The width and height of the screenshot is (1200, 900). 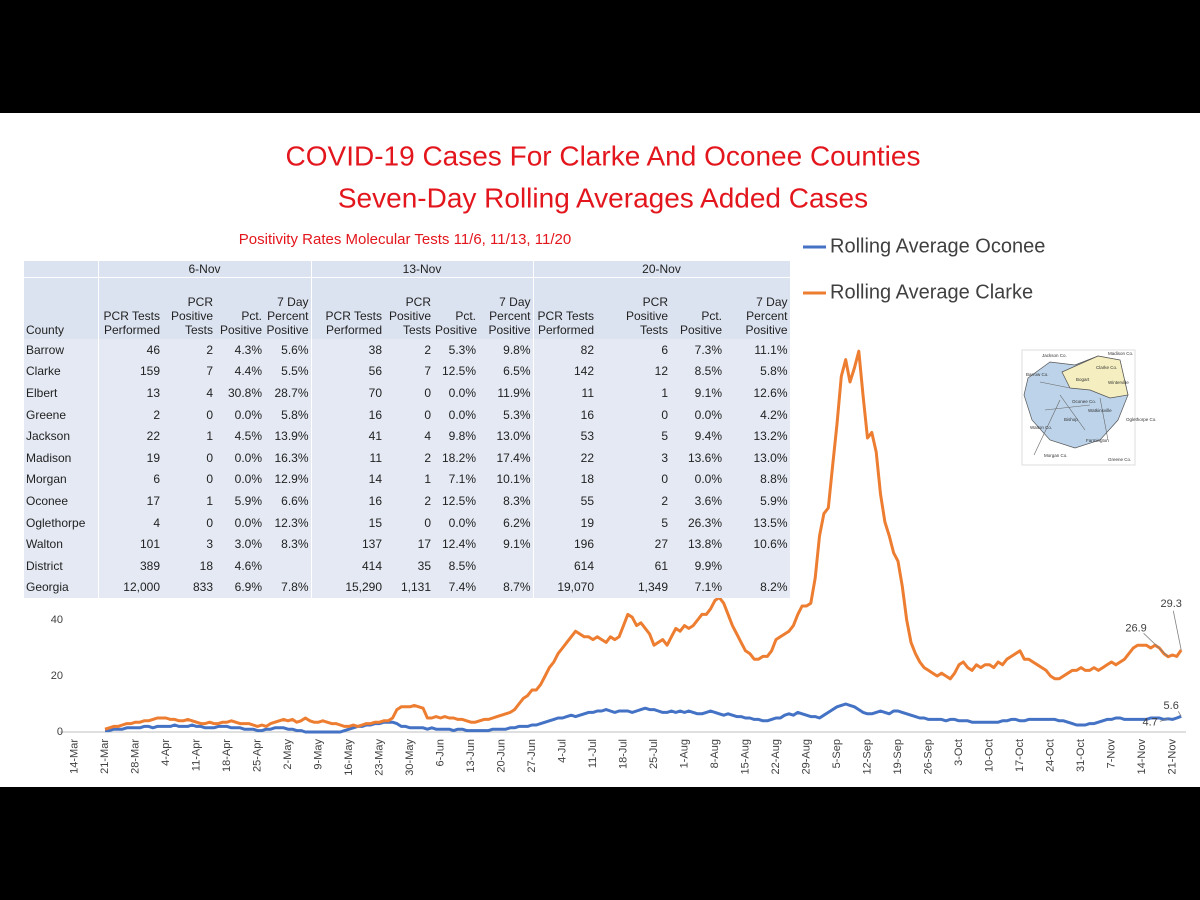 What do you see at coordinates (375, 436) in the screenshot?
I see `table-cell: 41` at bounding box center [375, 436].